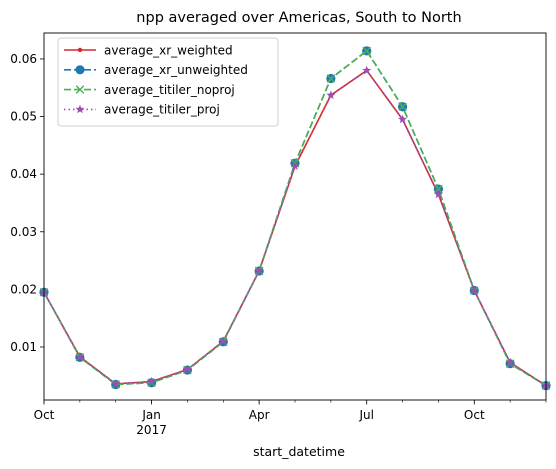 The height and width of the screenshot is (469, 556). I want to click on x-tick-sublabel: 2017, so click(151, 430).